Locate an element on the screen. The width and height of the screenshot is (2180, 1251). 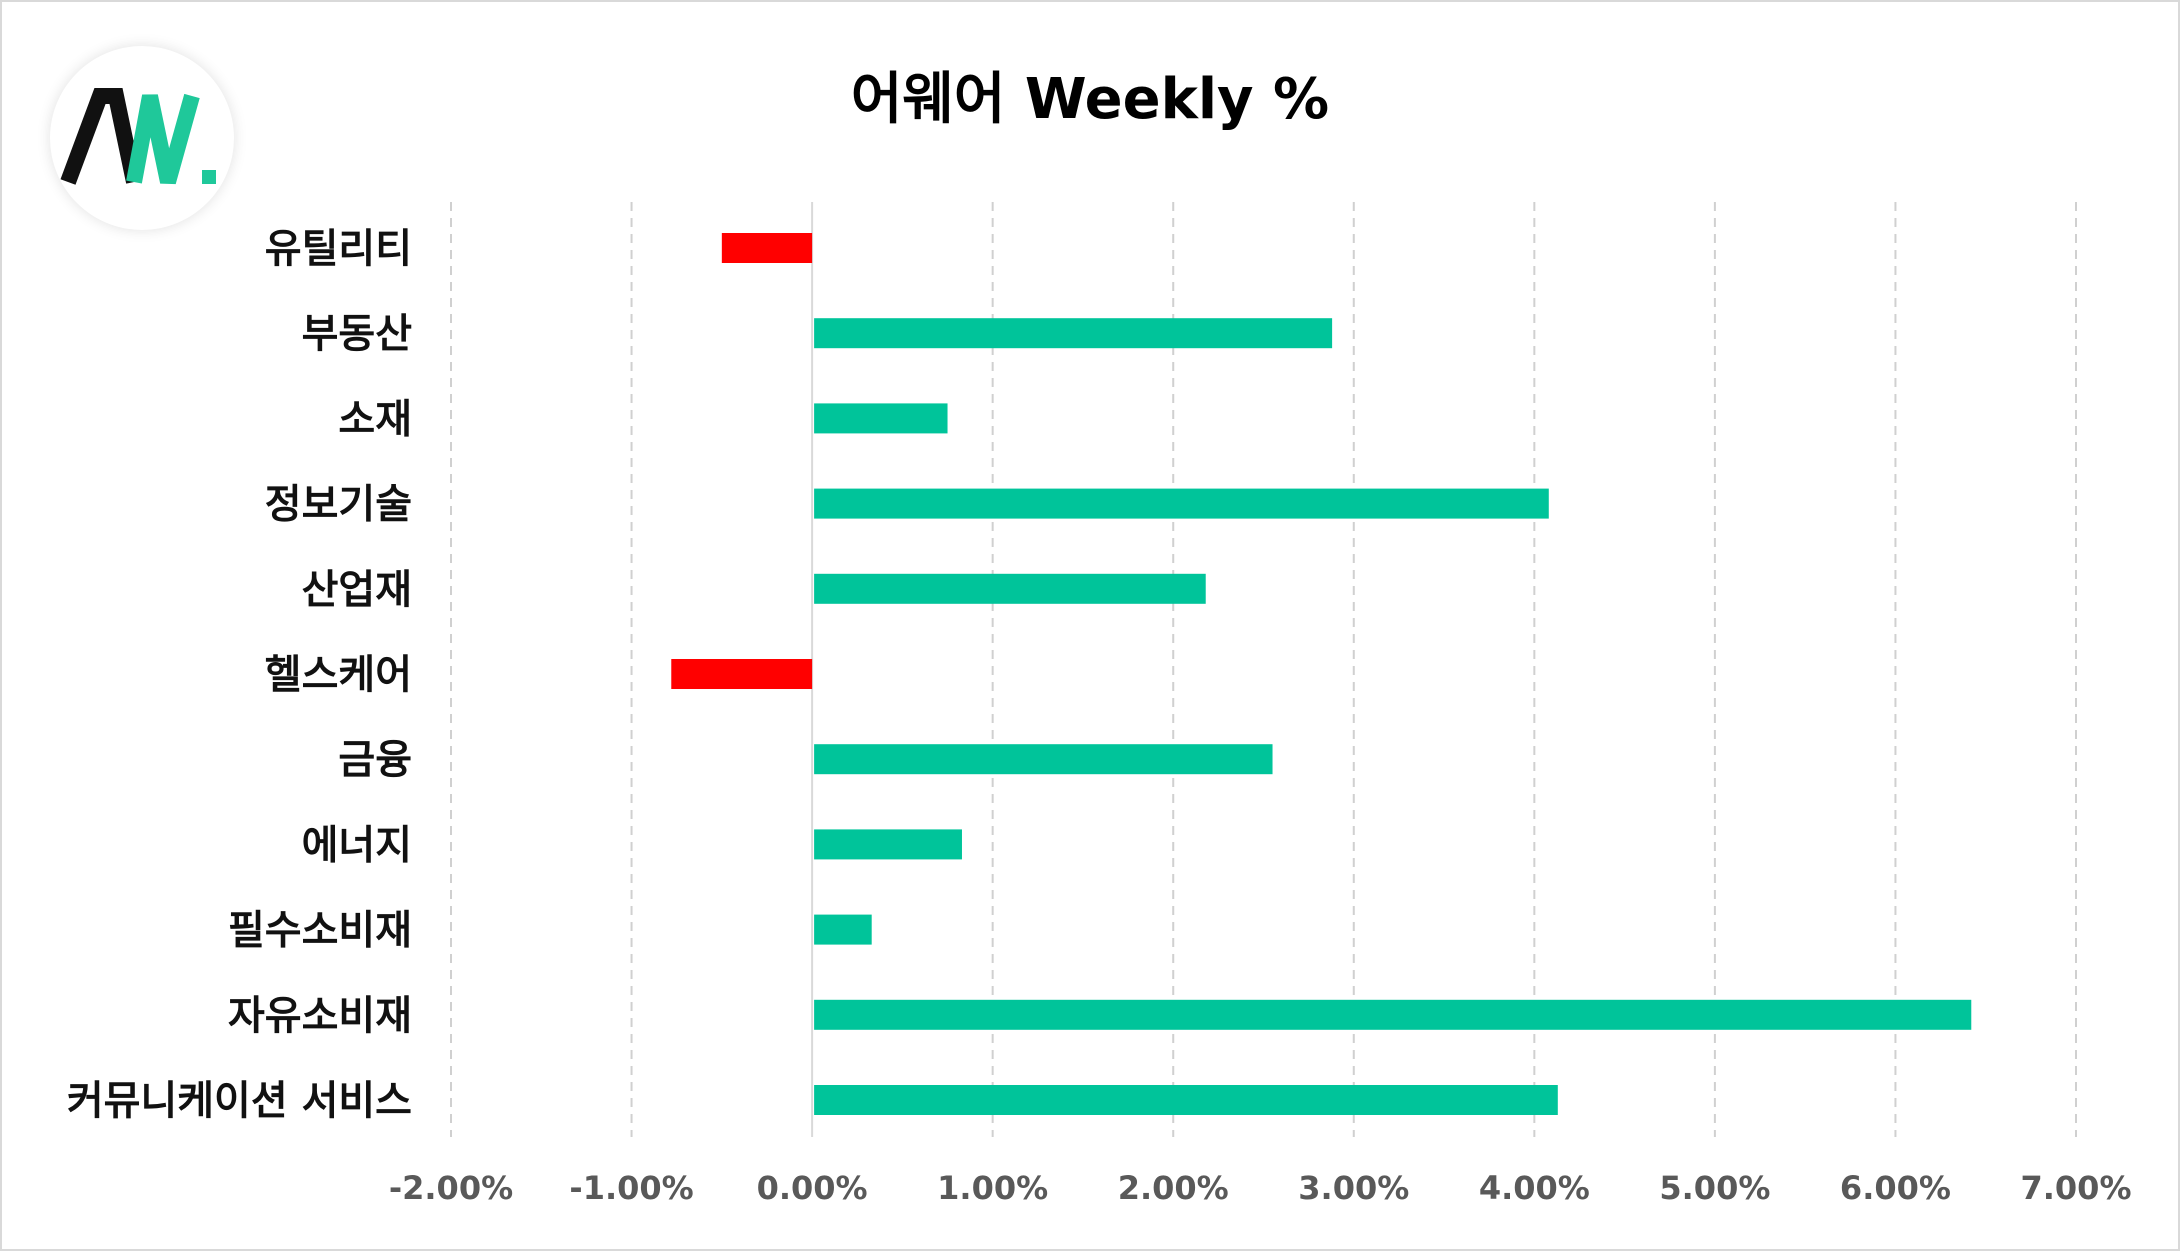
category-label: 유틸리티 is located at coordinates (338, 249).